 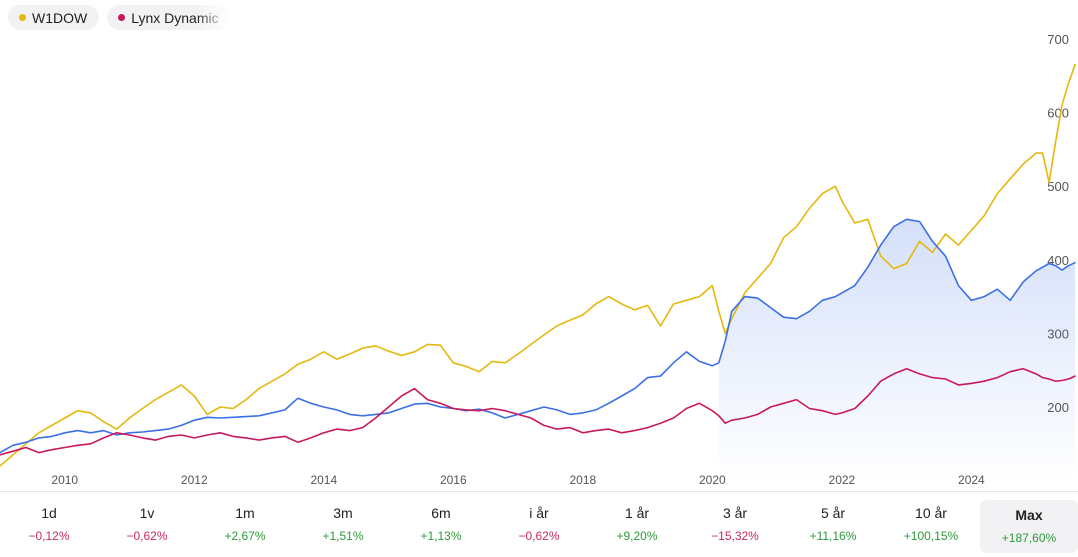 What do you see at coordinates (582, 480) in the screenshot?
I see `x-tick-label: 2018` at bounding box center [582, 480].